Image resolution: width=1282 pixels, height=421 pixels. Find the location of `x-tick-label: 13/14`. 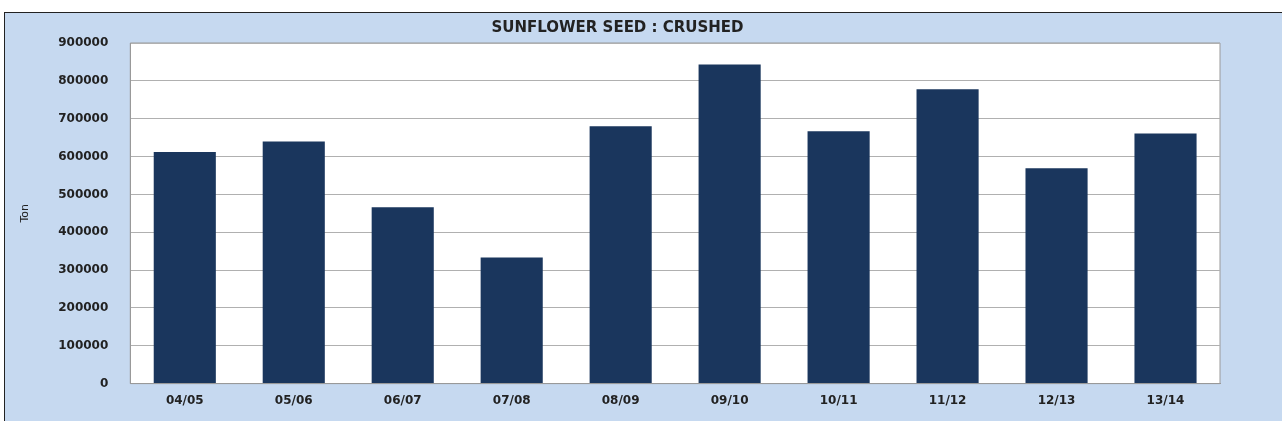

x-tick-label: 13/14 is located at coordinates (1165, 399).